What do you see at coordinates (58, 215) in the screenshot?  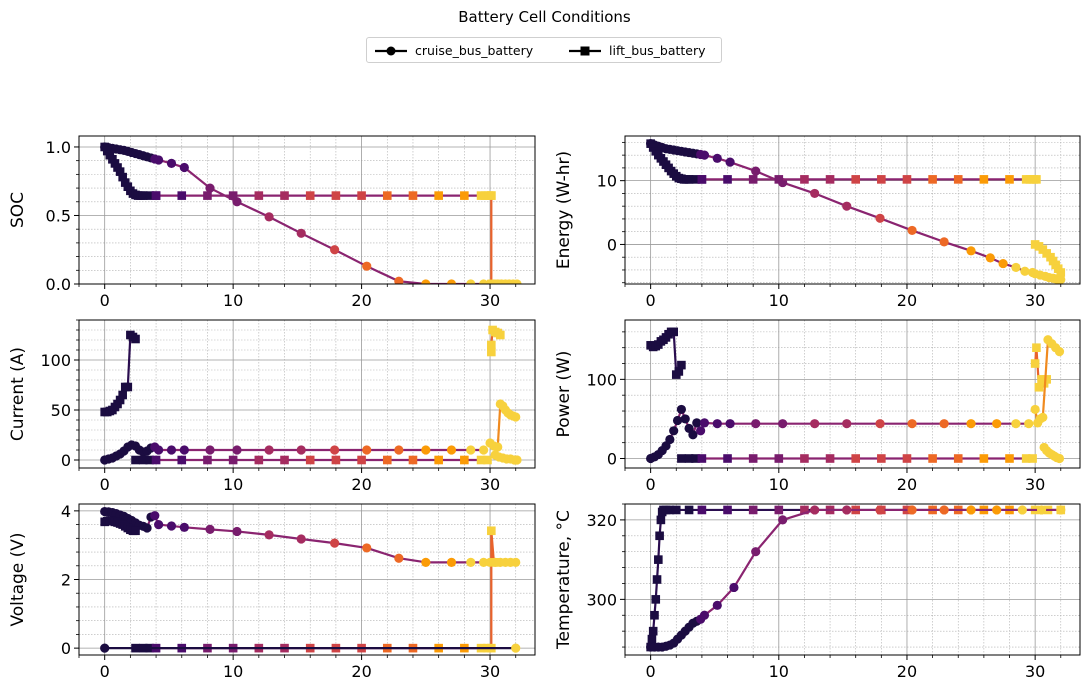 I see `y-tick-label: 0.5` at bounding box center [58, 215].